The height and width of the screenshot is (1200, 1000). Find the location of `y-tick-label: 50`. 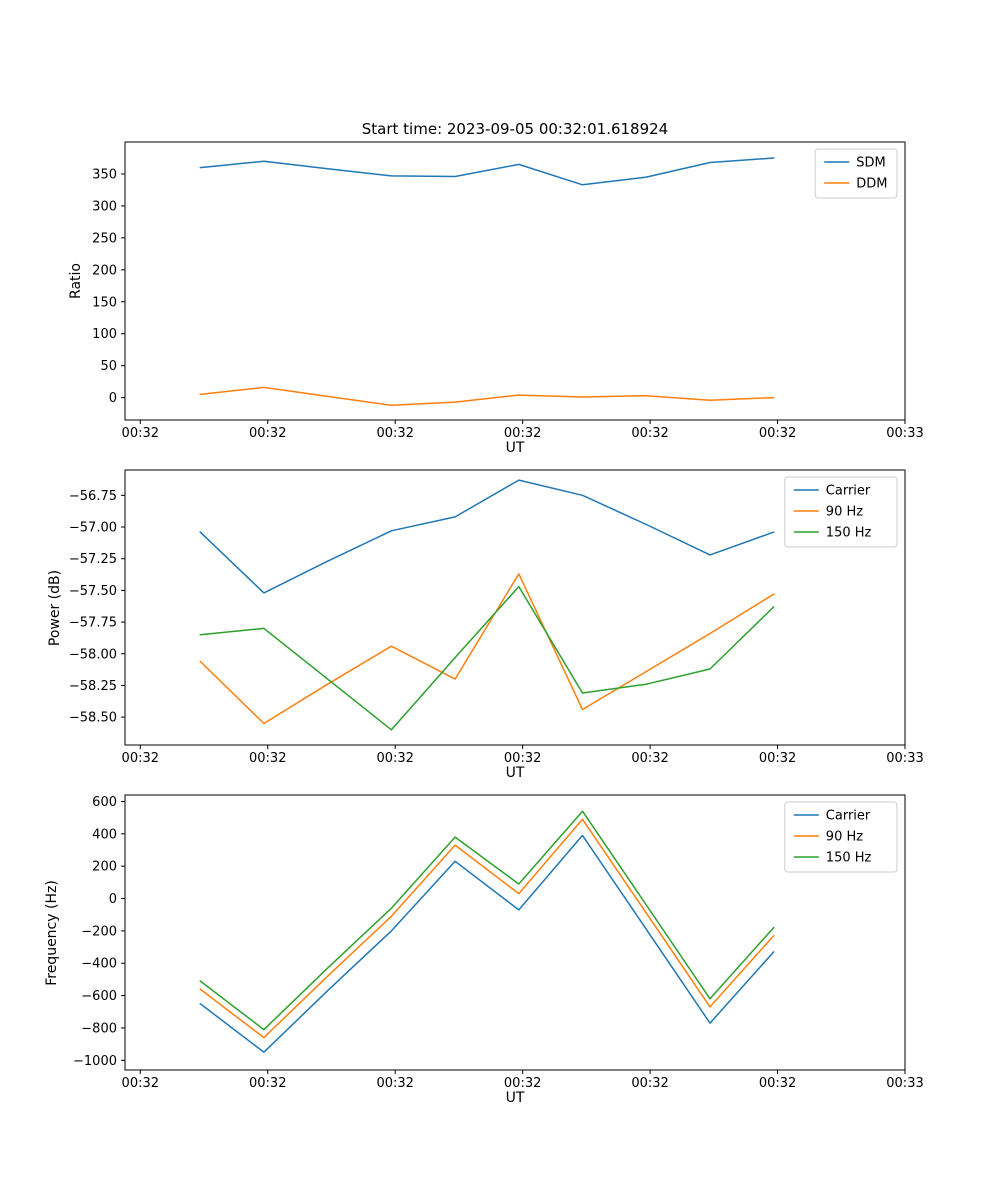

y-tick-label: 50 is located at coordinates (108, 366).